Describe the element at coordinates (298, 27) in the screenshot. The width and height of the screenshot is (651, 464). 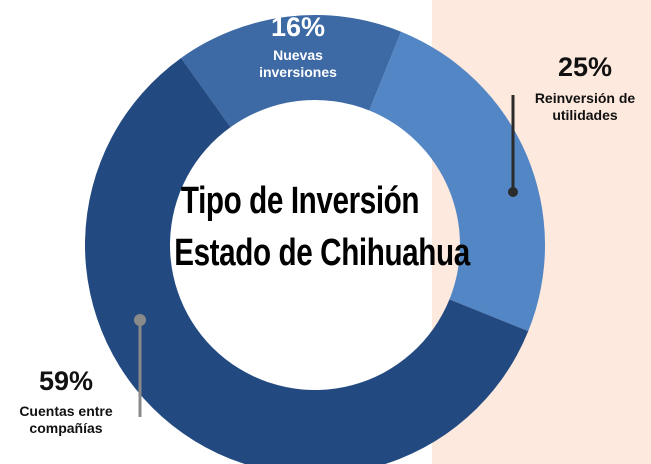
I see `value-label: 16%` at that location.